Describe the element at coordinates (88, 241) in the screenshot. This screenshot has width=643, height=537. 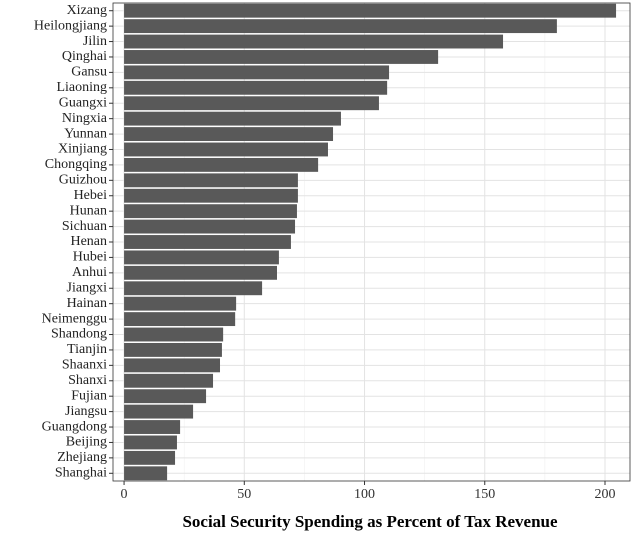
I see `y-tick-label: Henan` at that location.